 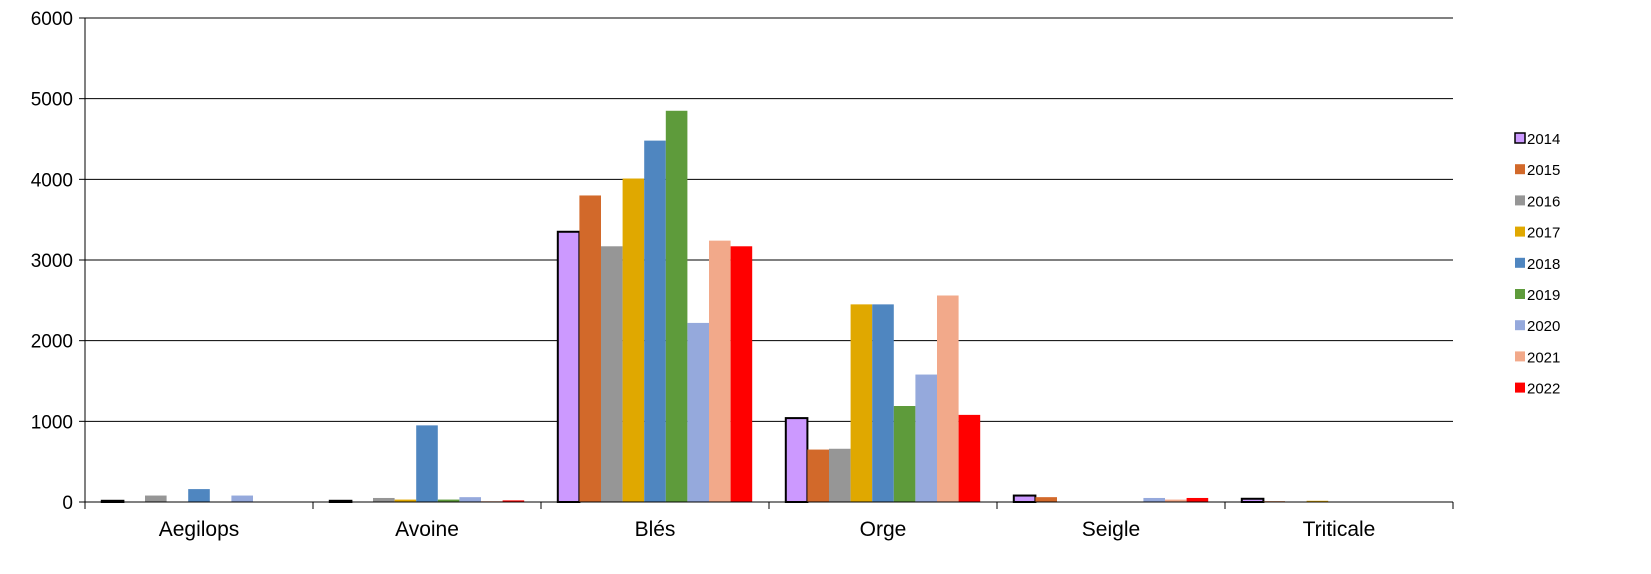 I want to click on bar-2017-blés, so click(x=633, y=340).